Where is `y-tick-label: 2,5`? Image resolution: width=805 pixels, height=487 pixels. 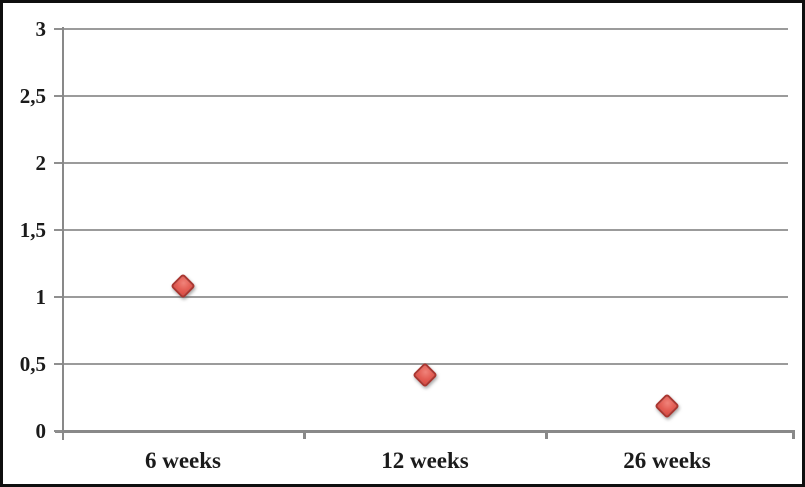 y-tick-label: 2,5 is located at coordinates (32, 96).